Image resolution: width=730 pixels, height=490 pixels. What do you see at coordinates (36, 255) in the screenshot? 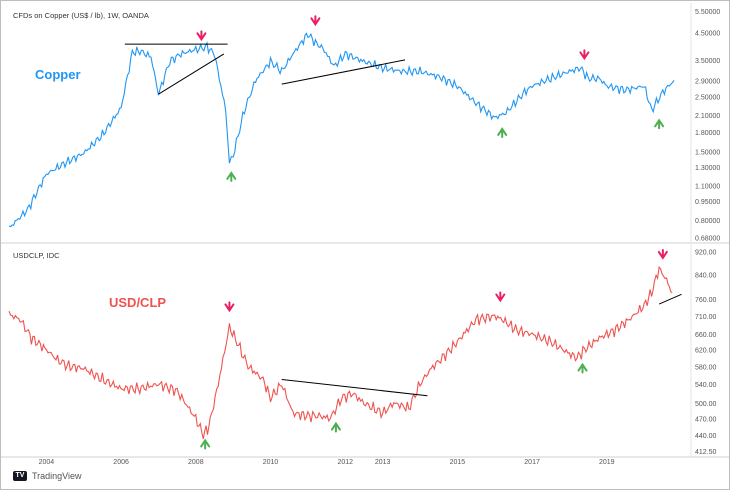
I see `panel-header: USDCLP, IDC` at bounding box center [36, 255].